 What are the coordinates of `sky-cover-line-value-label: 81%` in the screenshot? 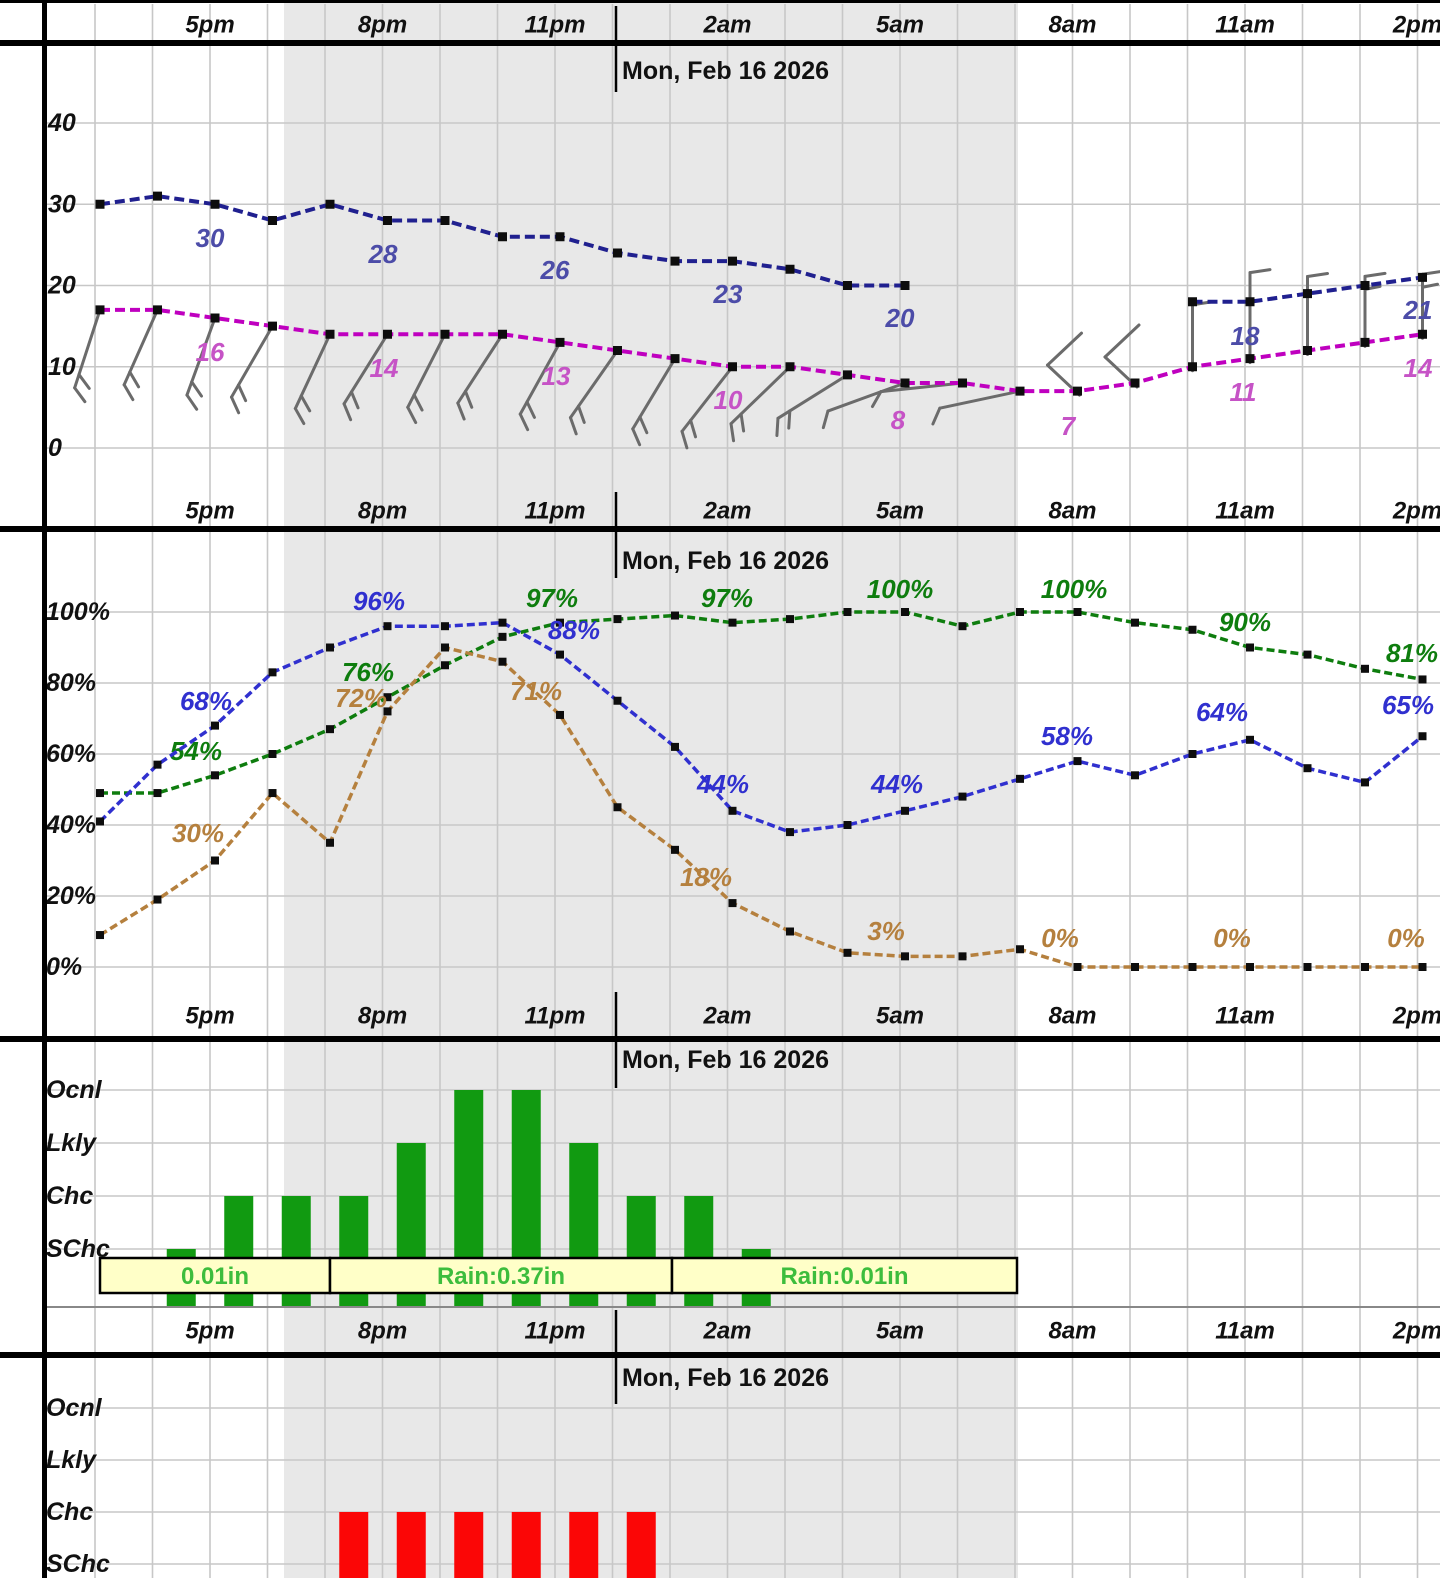 It's located at (1412, 653).